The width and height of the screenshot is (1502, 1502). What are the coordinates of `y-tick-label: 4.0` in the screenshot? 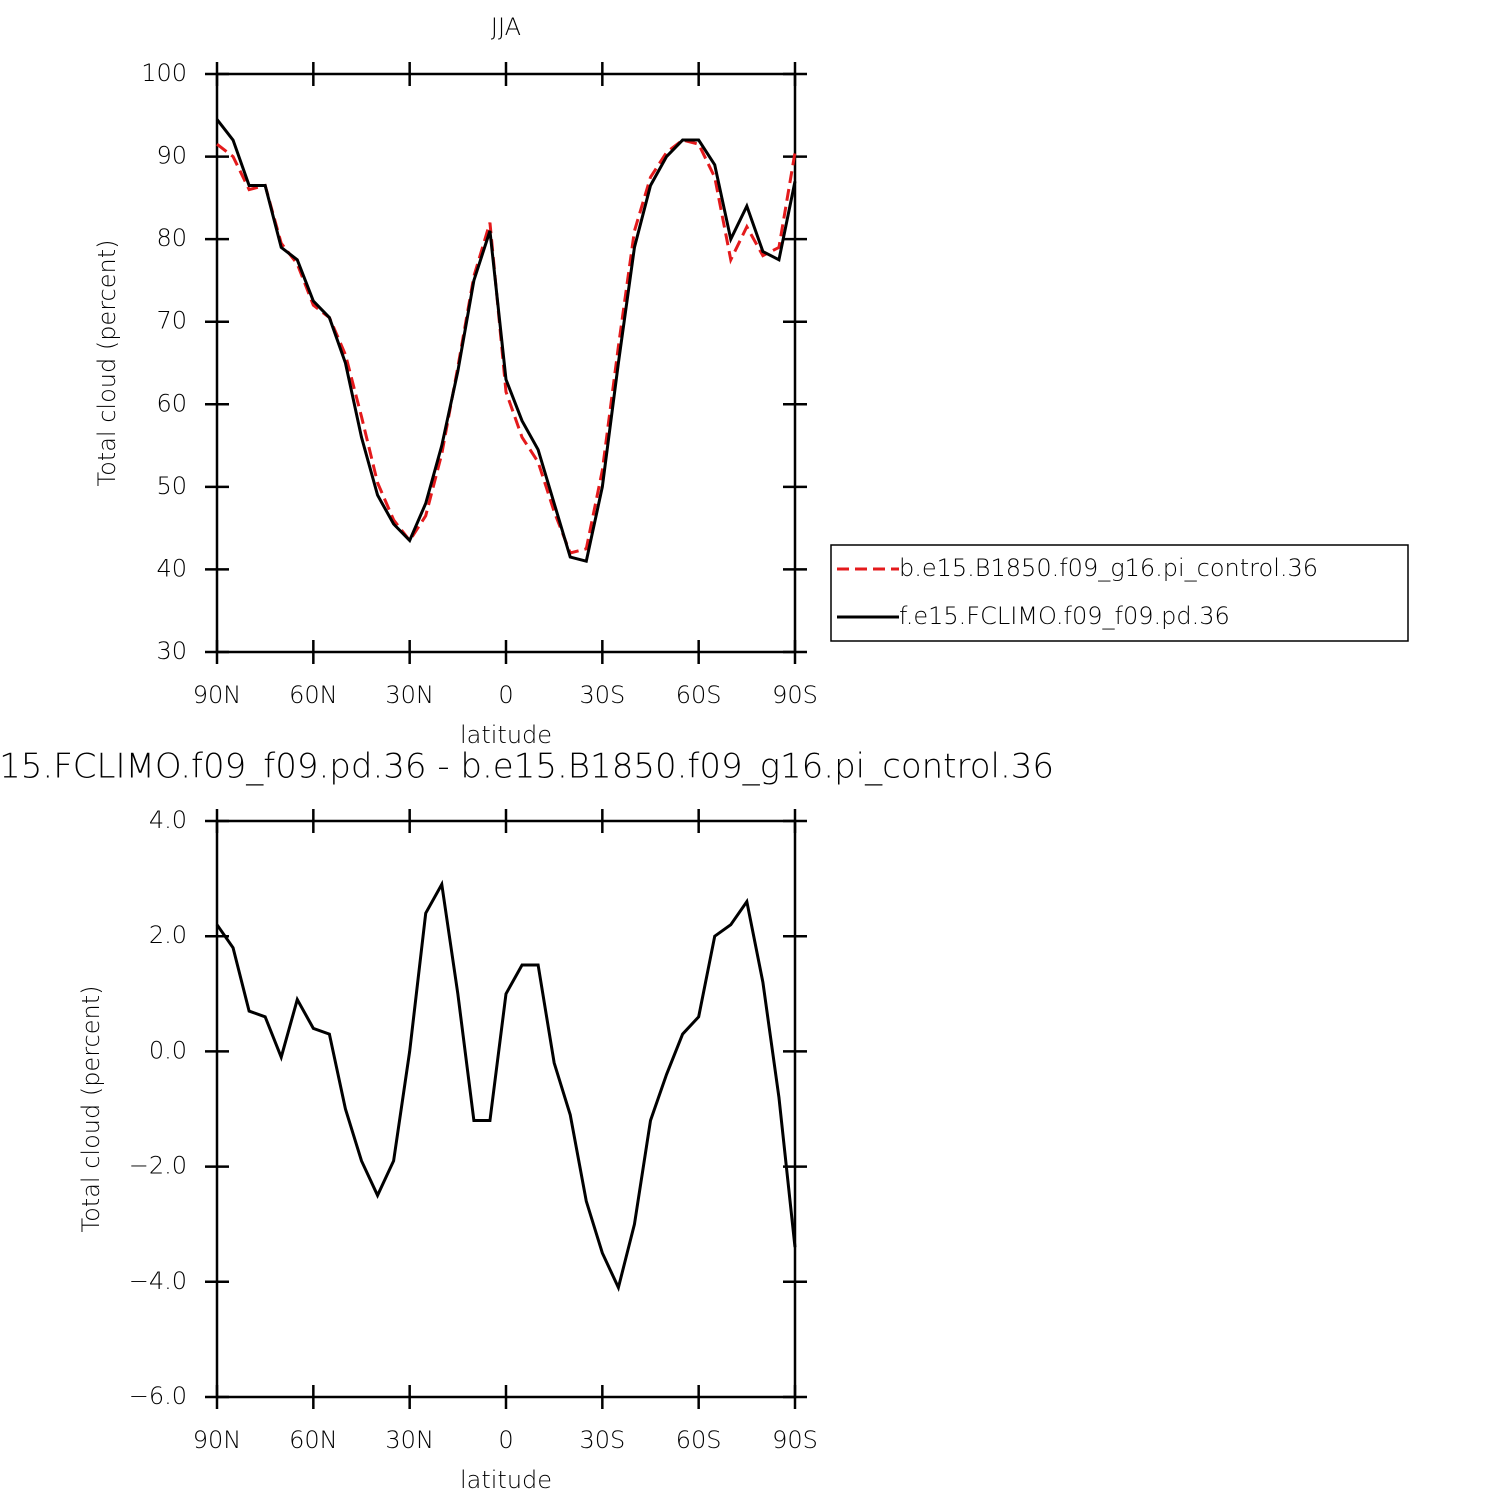 It's located at (168, 820).